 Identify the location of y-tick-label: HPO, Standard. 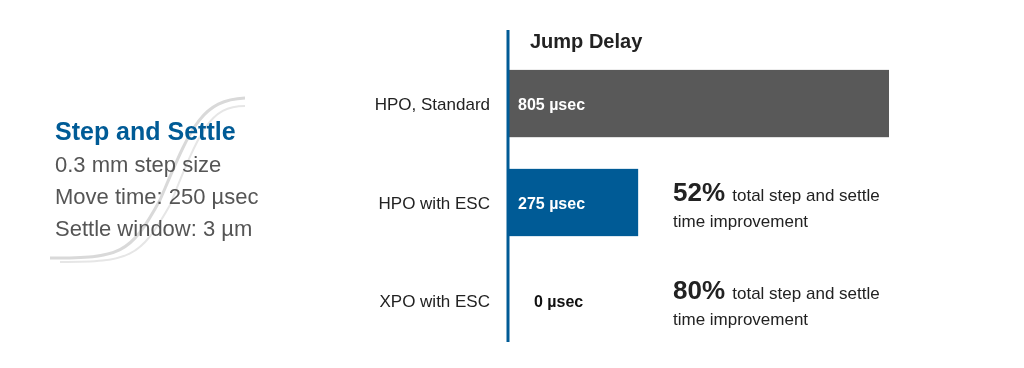
(432, 104).